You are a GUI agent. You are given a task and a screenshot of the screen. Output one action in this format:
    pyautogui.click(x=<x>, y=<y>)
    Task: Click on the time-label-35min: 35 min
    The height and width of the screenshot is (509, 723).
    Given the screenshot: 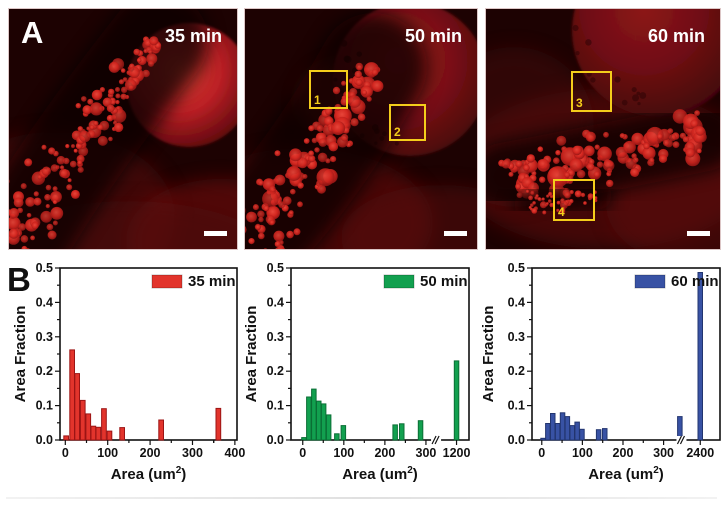 What is the action you would take?
    pyautogui.click(x=193, y=36)
    